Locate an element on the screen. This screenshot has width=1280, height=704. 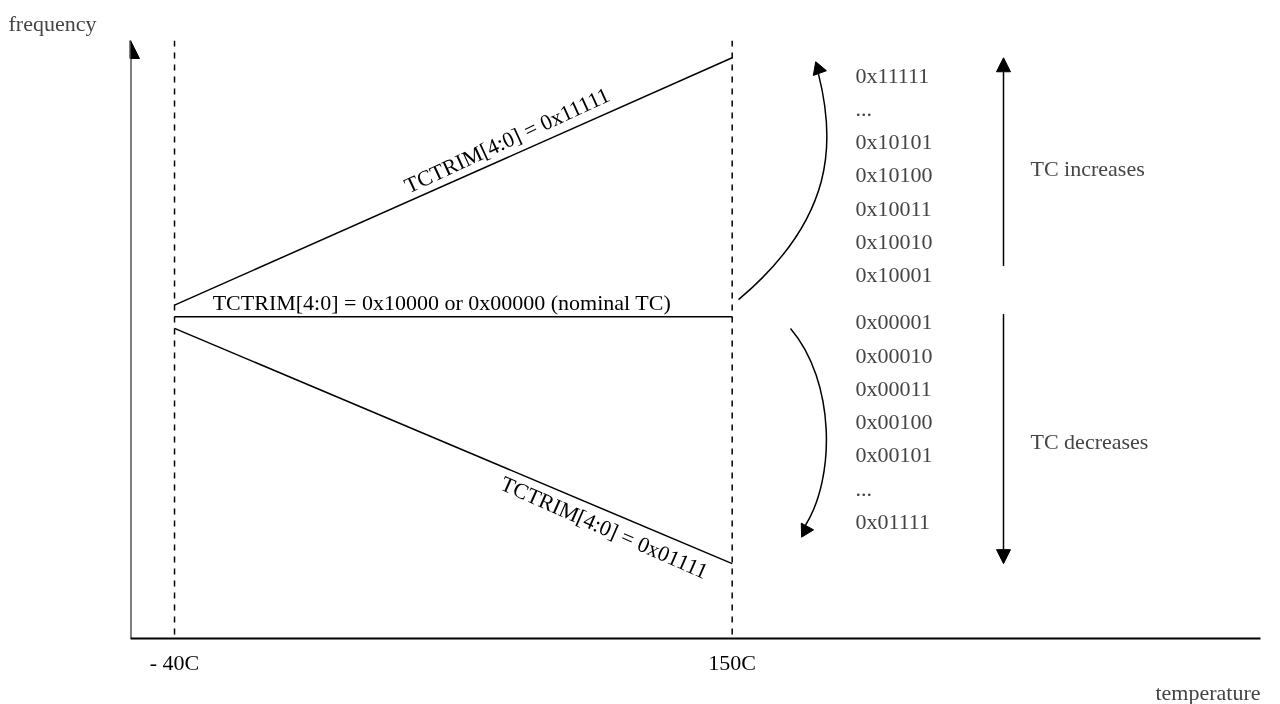
series-label: TCTRIM[4:0] = 0x10000 or 0x00000 (nominal TC) is located at coordinates (441, 302).